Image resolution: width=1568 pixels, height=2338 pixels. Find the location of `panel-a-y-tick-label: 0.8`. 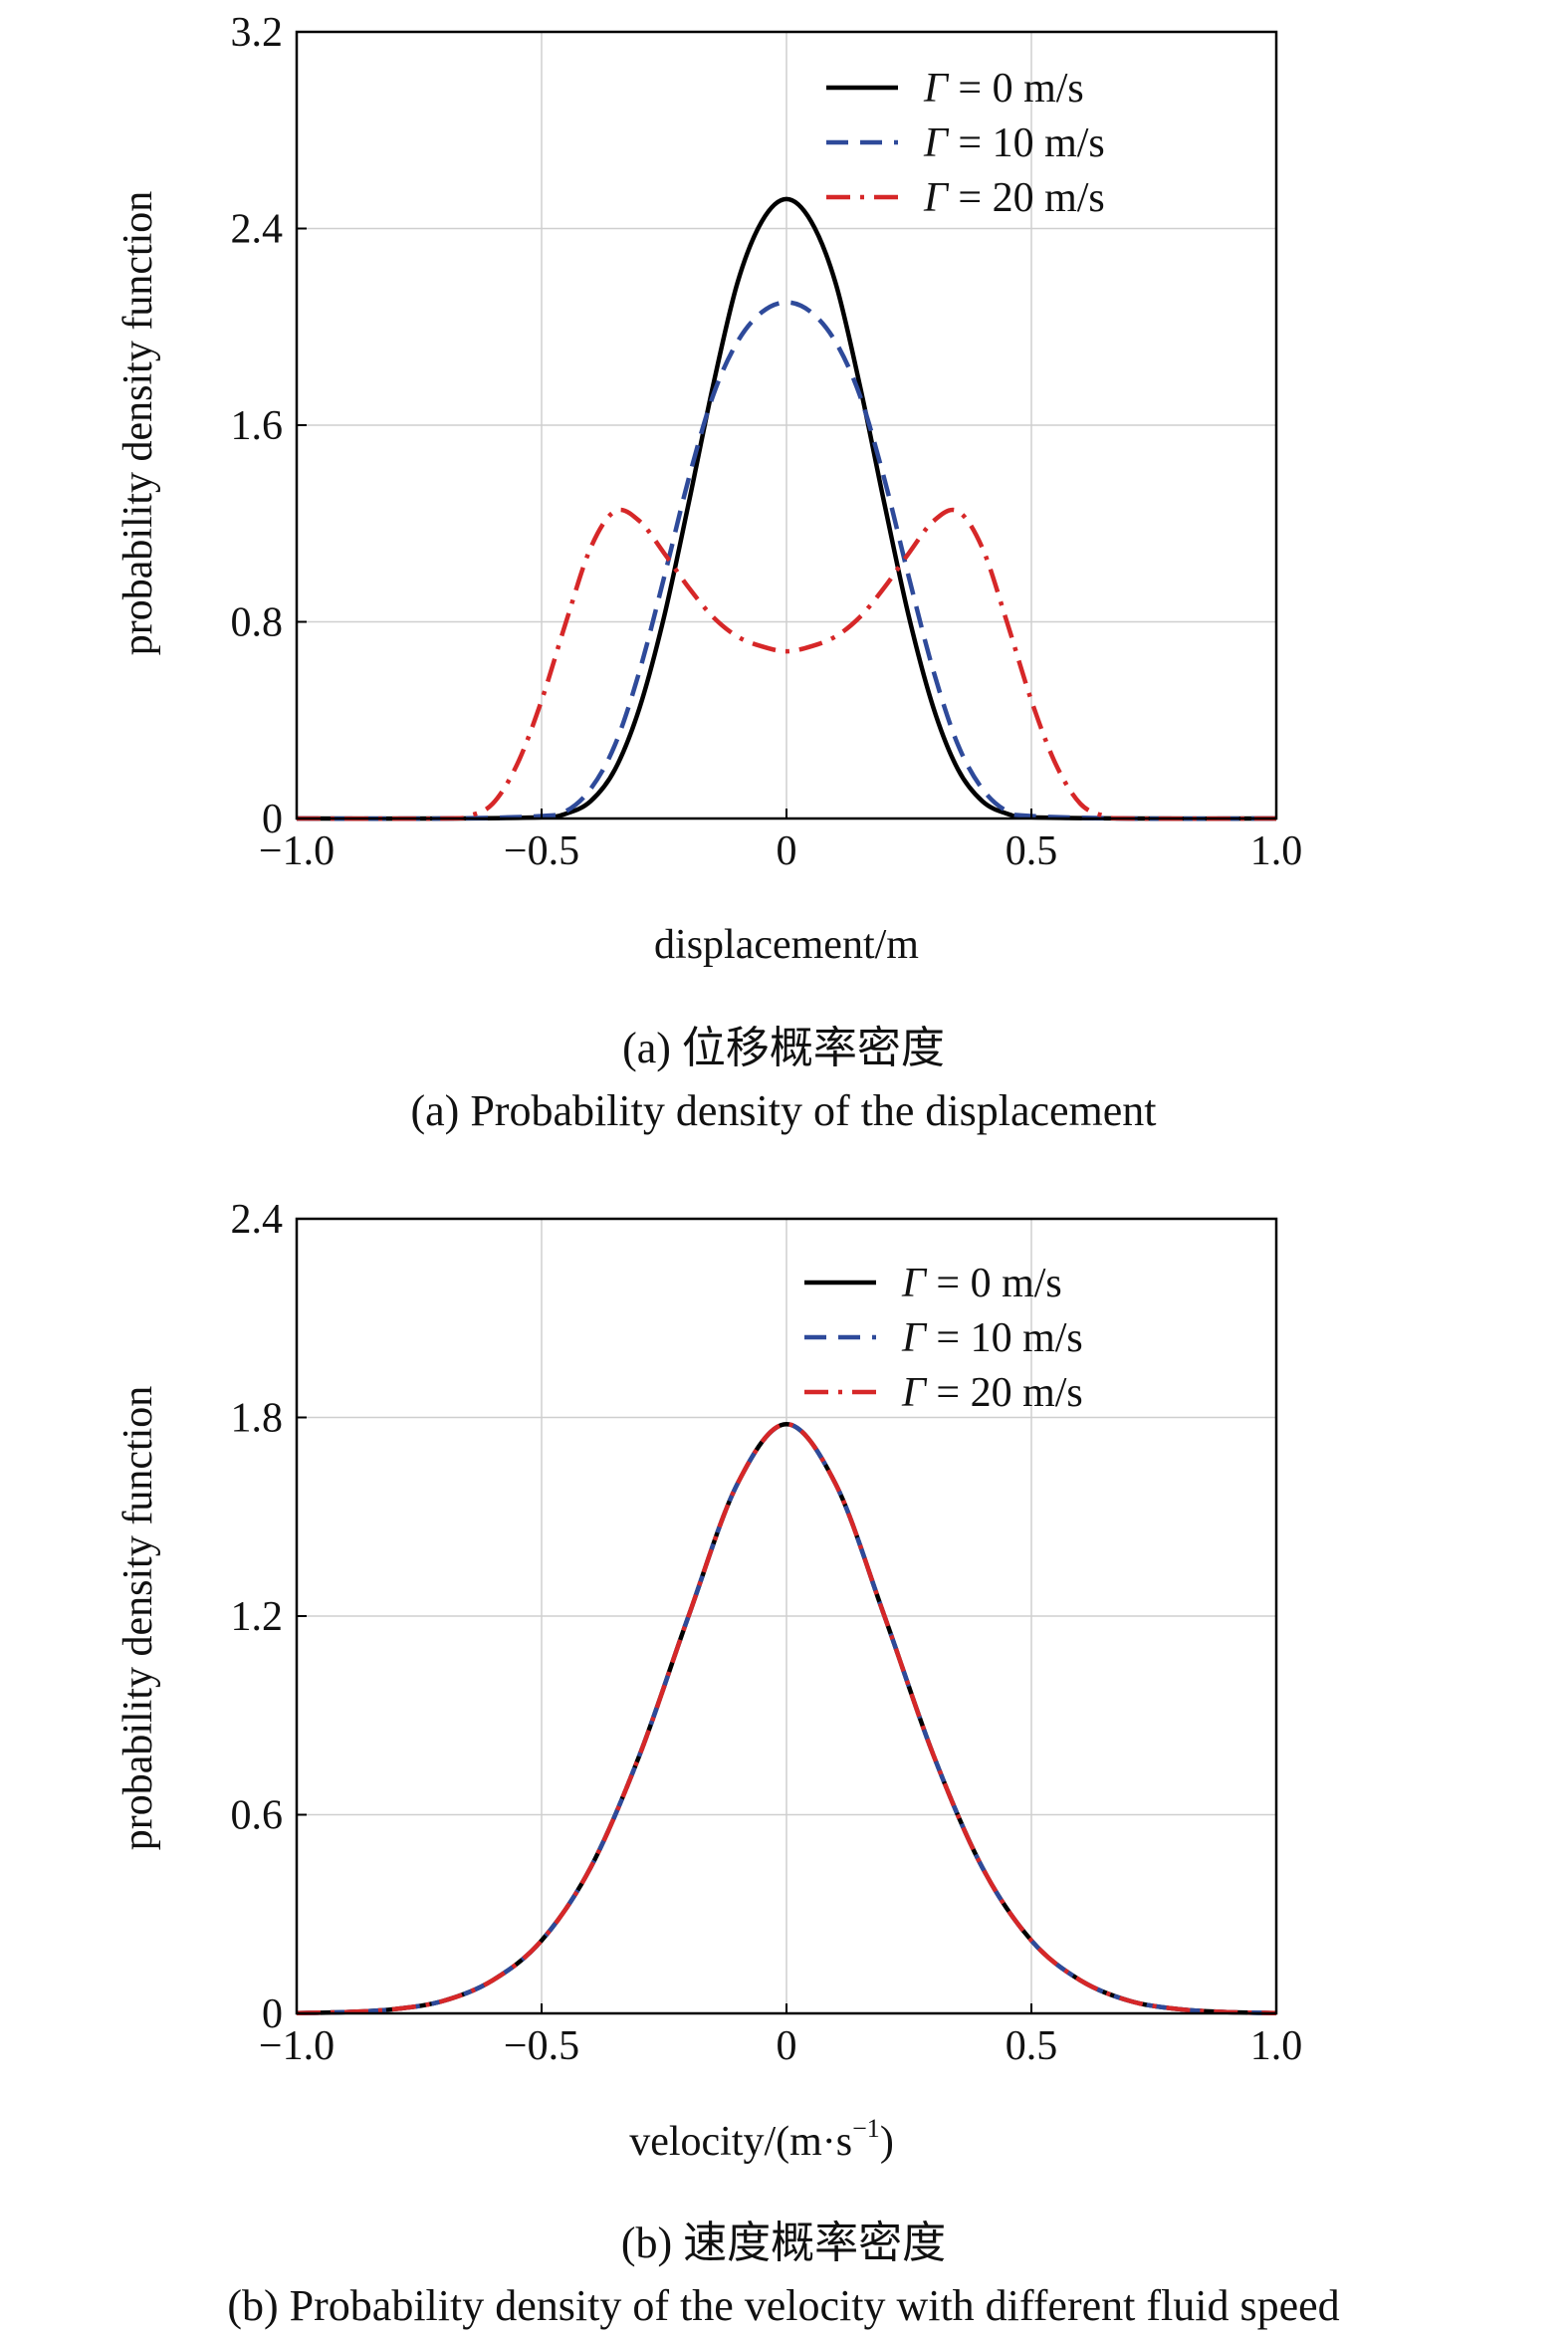

panel-a-y-tick-label: 0.8 is located at coordinates (258, 623).